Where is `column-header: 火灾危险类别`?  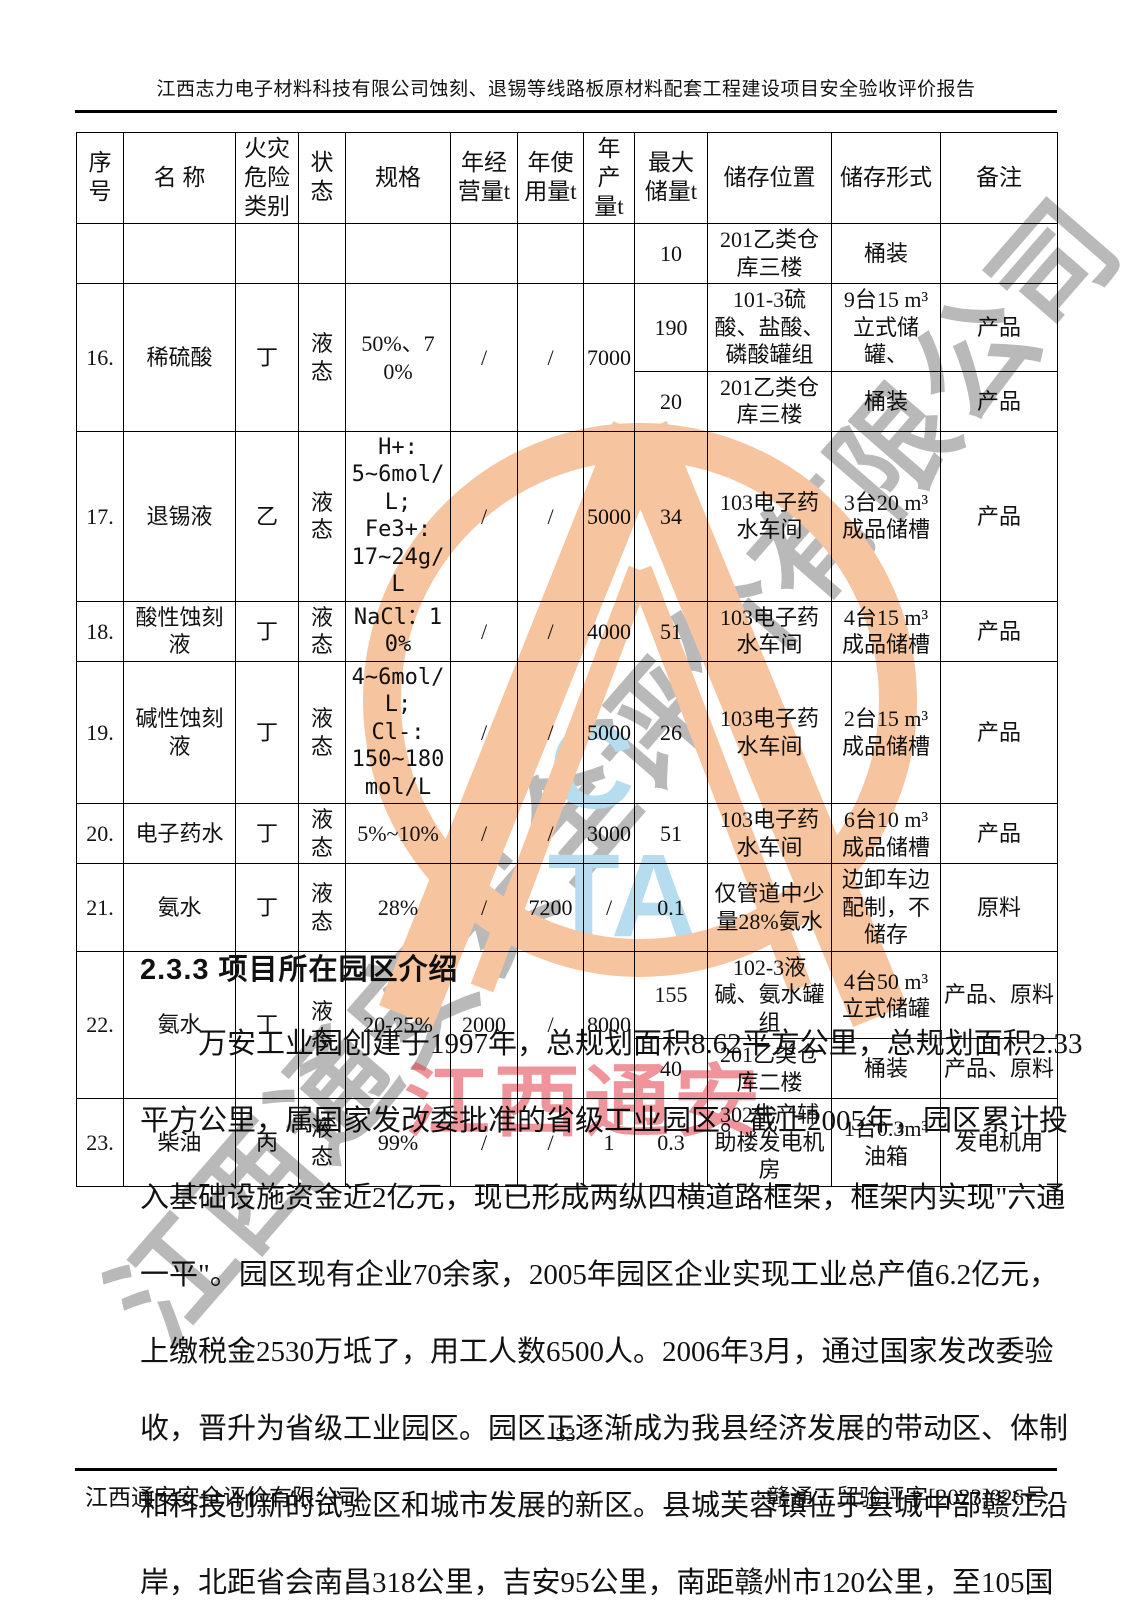
column-header: 火灾危险类别 is located at coordinates (267, 178).